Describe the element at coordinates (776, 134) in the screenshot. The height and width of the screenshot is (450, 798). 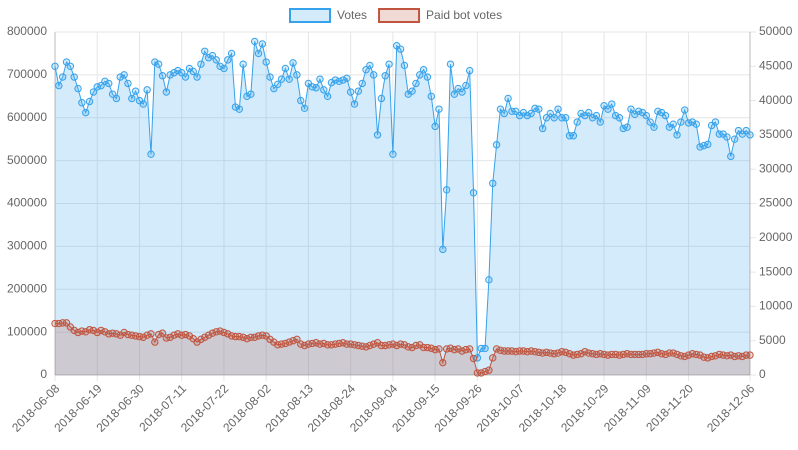
I see `y2-tick-label: 35000` at that location.